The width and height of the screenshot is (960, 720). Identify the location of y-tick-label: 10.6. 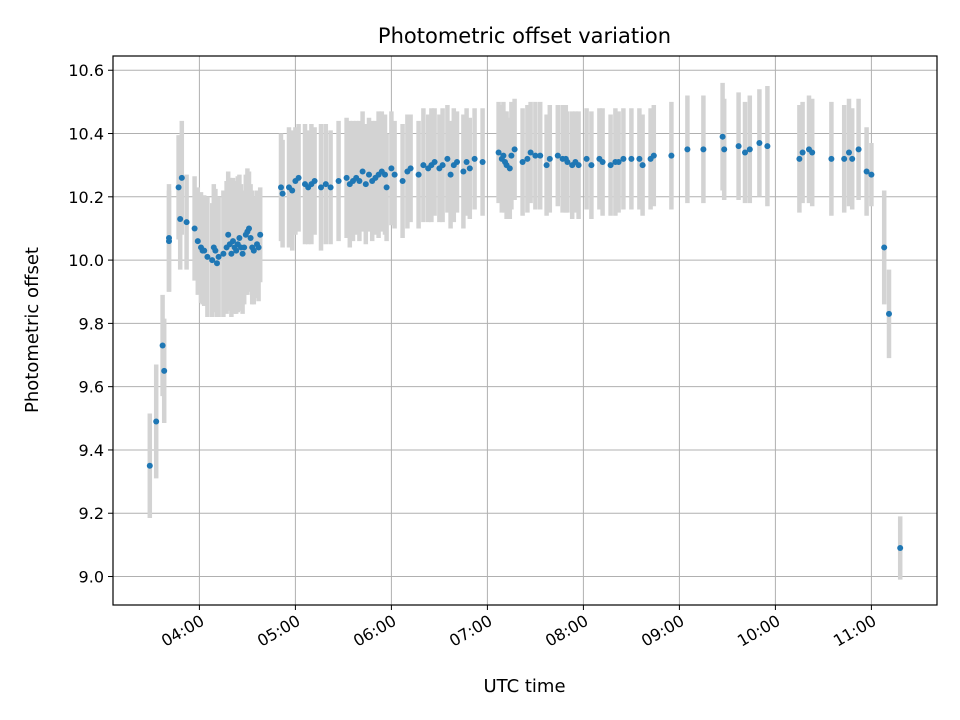
(86, 70).